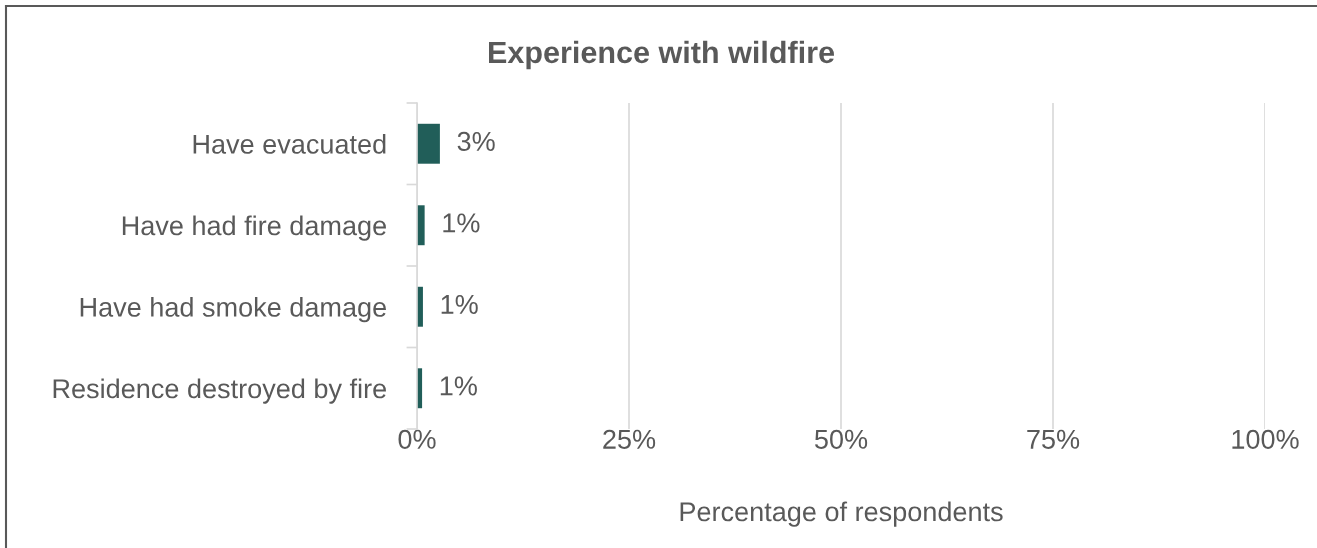  What do you see at coordinates (417, 439) in the screenshot?
I see `x-tick-label: 0%` at bounding box center [417, 439].